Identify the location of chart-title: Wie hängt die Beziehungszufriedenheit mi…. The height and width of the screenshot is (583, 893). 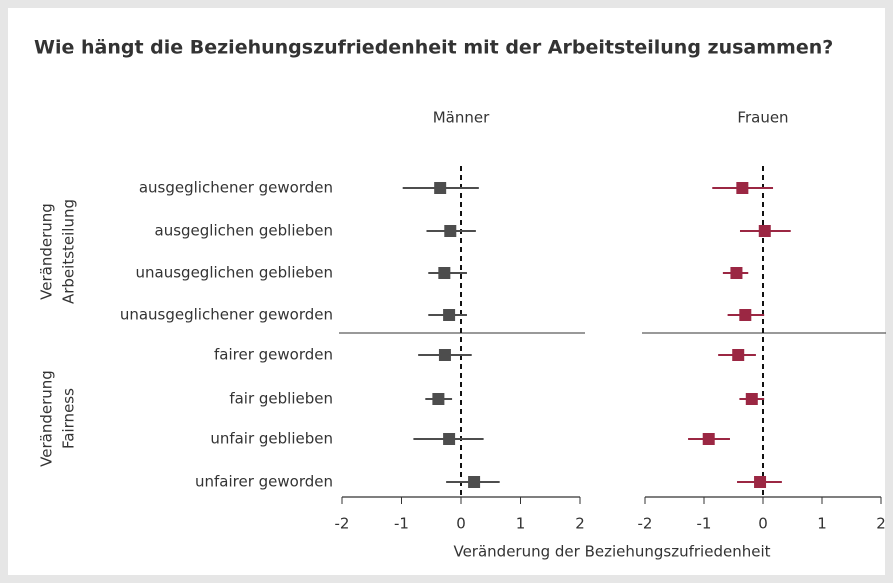
(433, 48).